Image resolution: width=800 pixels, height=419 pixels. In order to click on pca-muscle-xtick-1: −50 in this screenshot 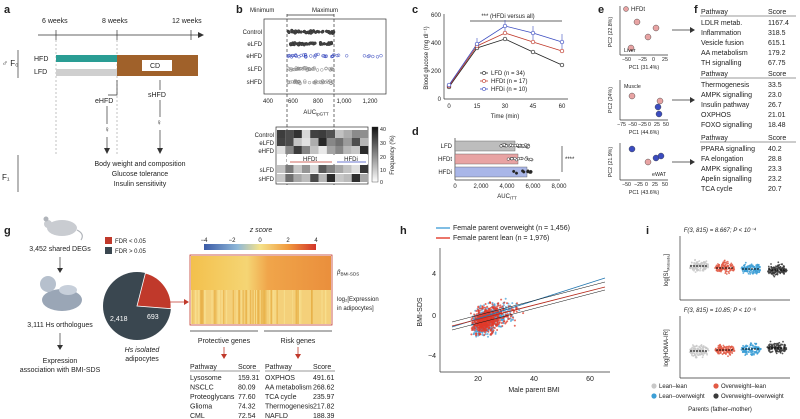, I will do `click(632, 125)`.